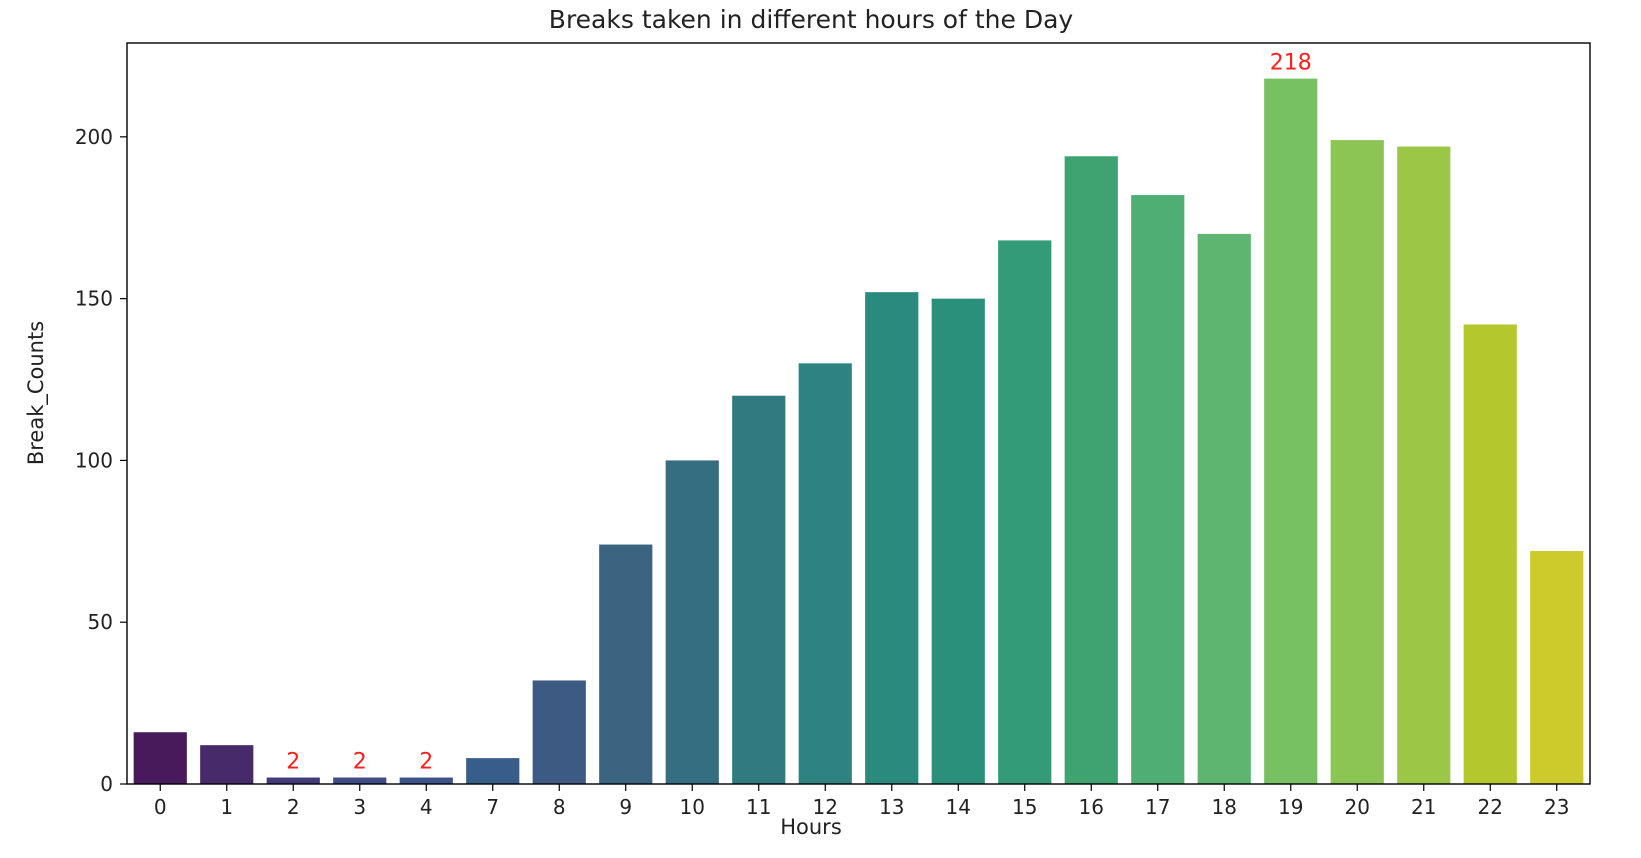 The image size is (1641, 858). What do you see at coordinates (811, 827) in the screenshot?
I see `x-axis-label: Hours` at bounding box center [811, 827].